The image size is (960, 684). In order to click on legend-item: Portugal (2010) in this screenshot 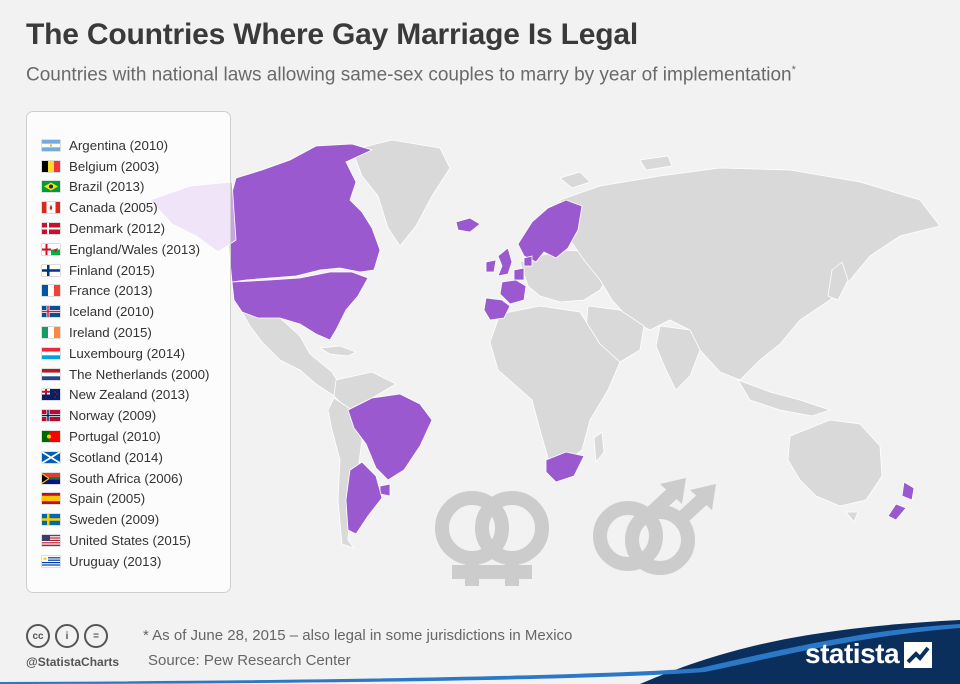, I will do `click(128, 436)`.